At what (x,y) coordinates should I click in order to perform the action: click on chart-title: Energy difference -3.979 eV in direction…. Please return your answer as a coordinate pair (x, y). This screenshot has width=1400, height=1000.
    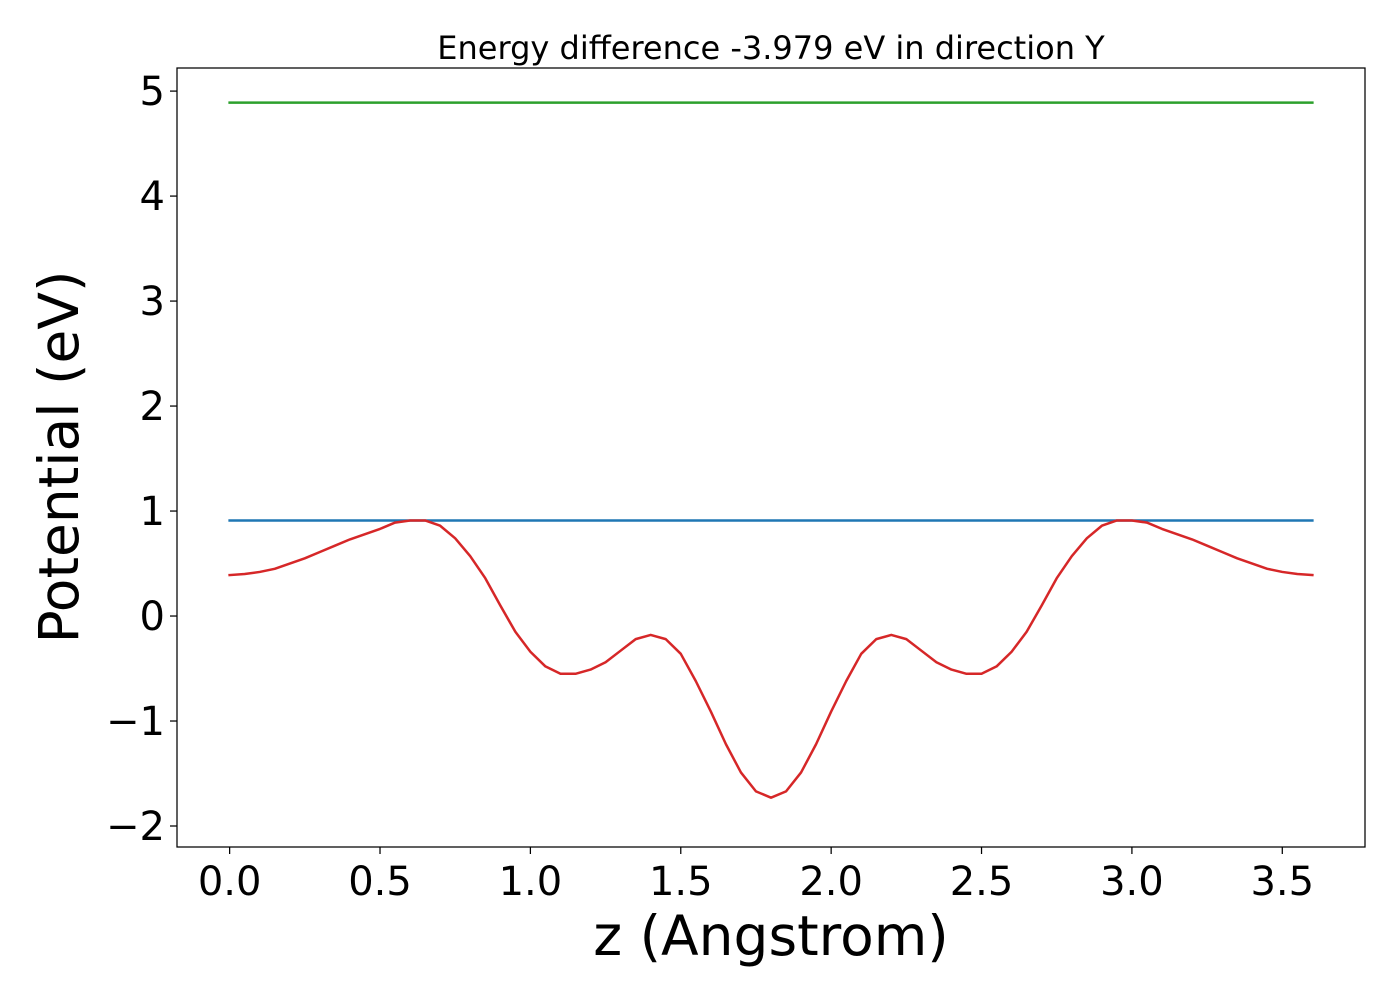
    Looking at the image, I should click on (771, 48).